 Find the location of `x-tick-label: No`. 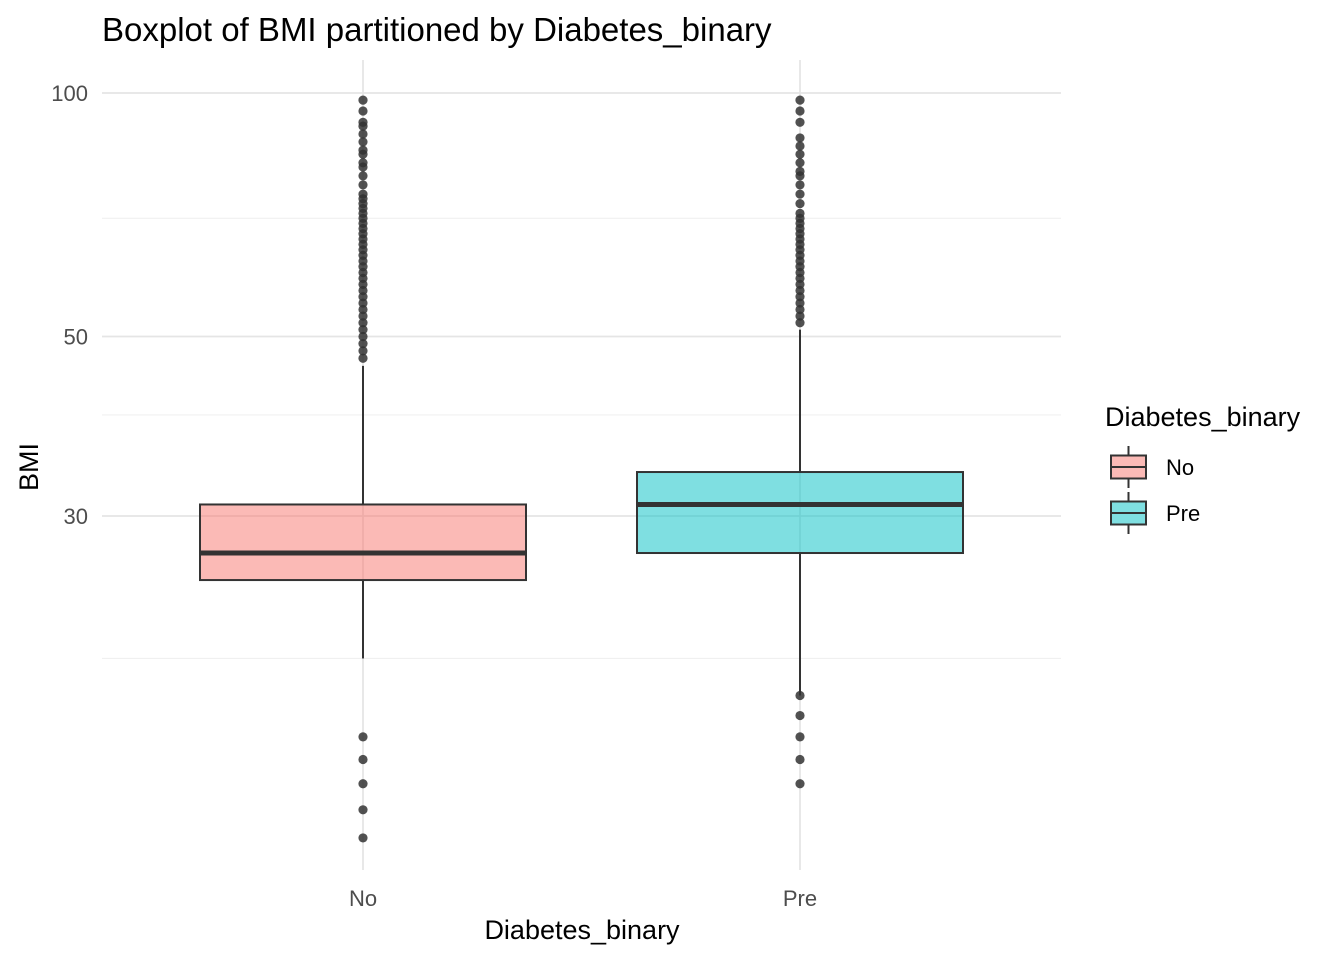

x-tick-label: No is located at coordinates (363, 898).